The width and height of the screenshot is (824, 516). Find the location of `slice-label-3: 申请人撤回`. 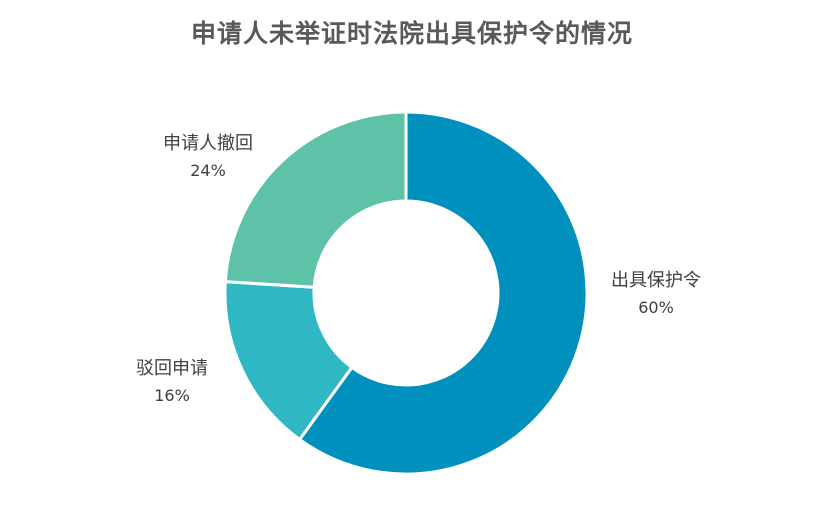

slice-label-3: 申请人撤回 is located at coordinates (208, 143).